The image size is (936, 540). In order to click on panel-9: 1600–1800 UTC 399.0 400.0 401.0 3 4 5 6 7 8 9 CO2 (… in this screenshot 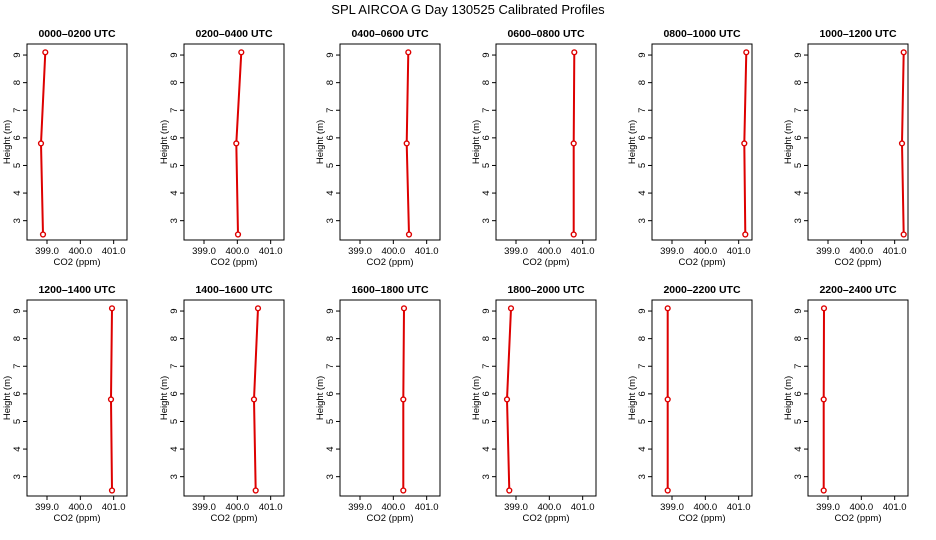, I will do `click(378, 404)`.